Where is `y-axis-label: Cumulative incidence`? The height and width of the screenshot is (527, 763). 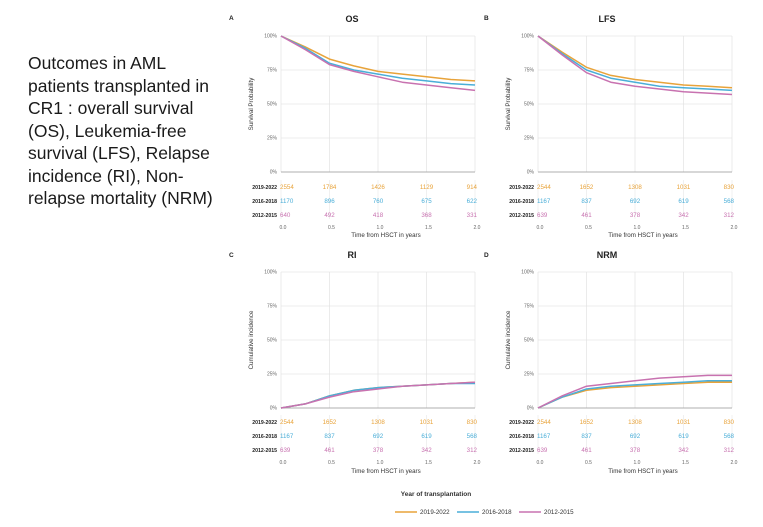 y-axis-label: Cumulative incidence is located at coordinates (251, 339).